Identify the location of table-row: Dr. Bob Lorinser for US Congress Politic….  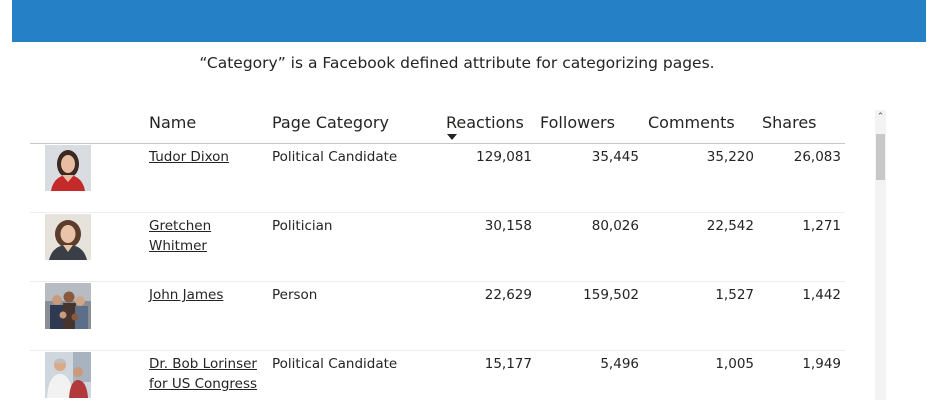
(437, 375).